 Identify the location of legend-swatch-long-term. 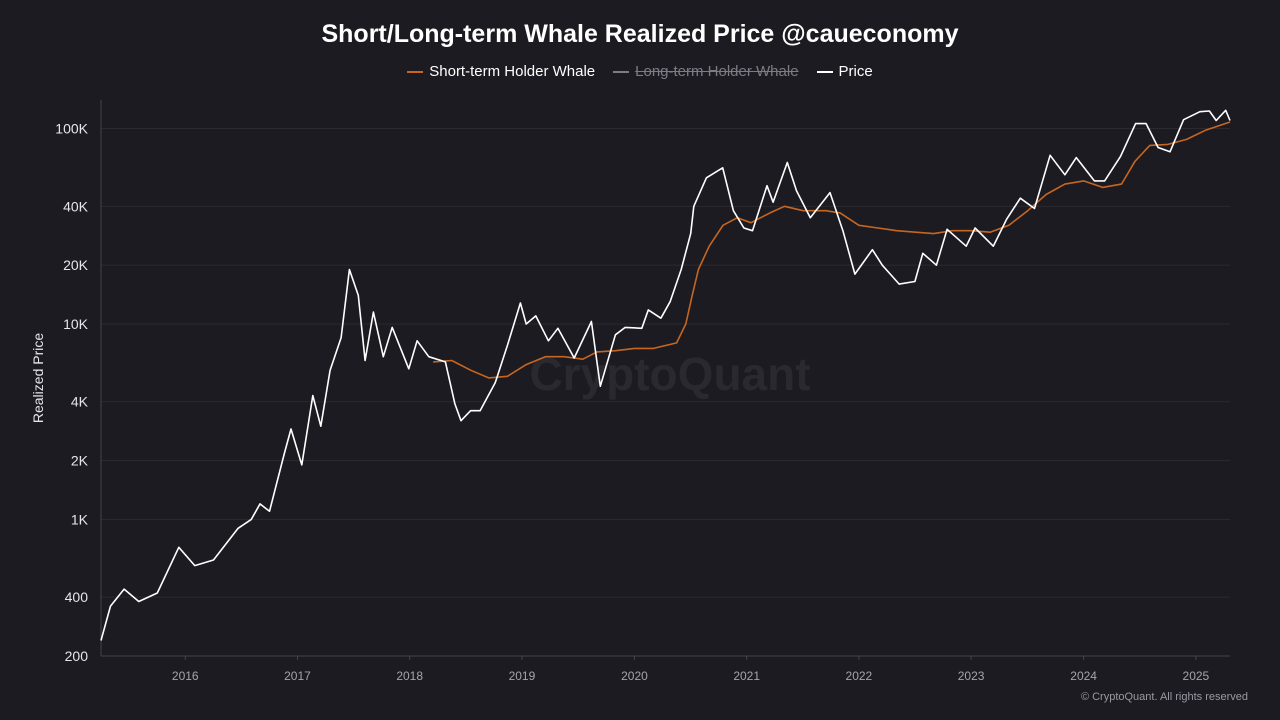
(621, 71).